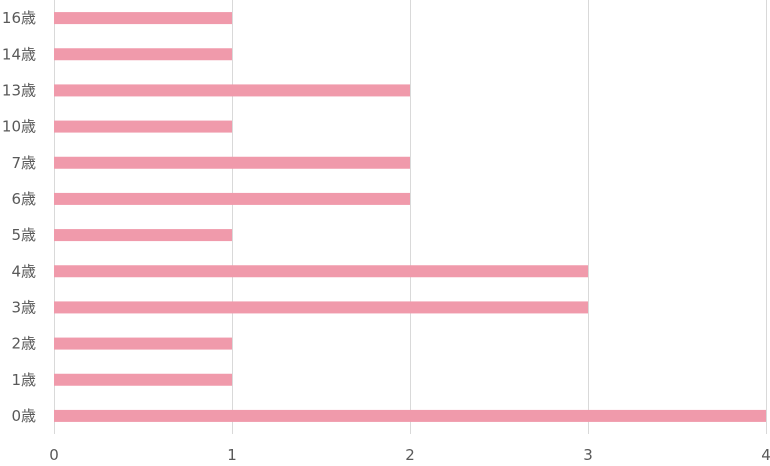  I want to click on x-tick-label: 3, so click(588, 455).